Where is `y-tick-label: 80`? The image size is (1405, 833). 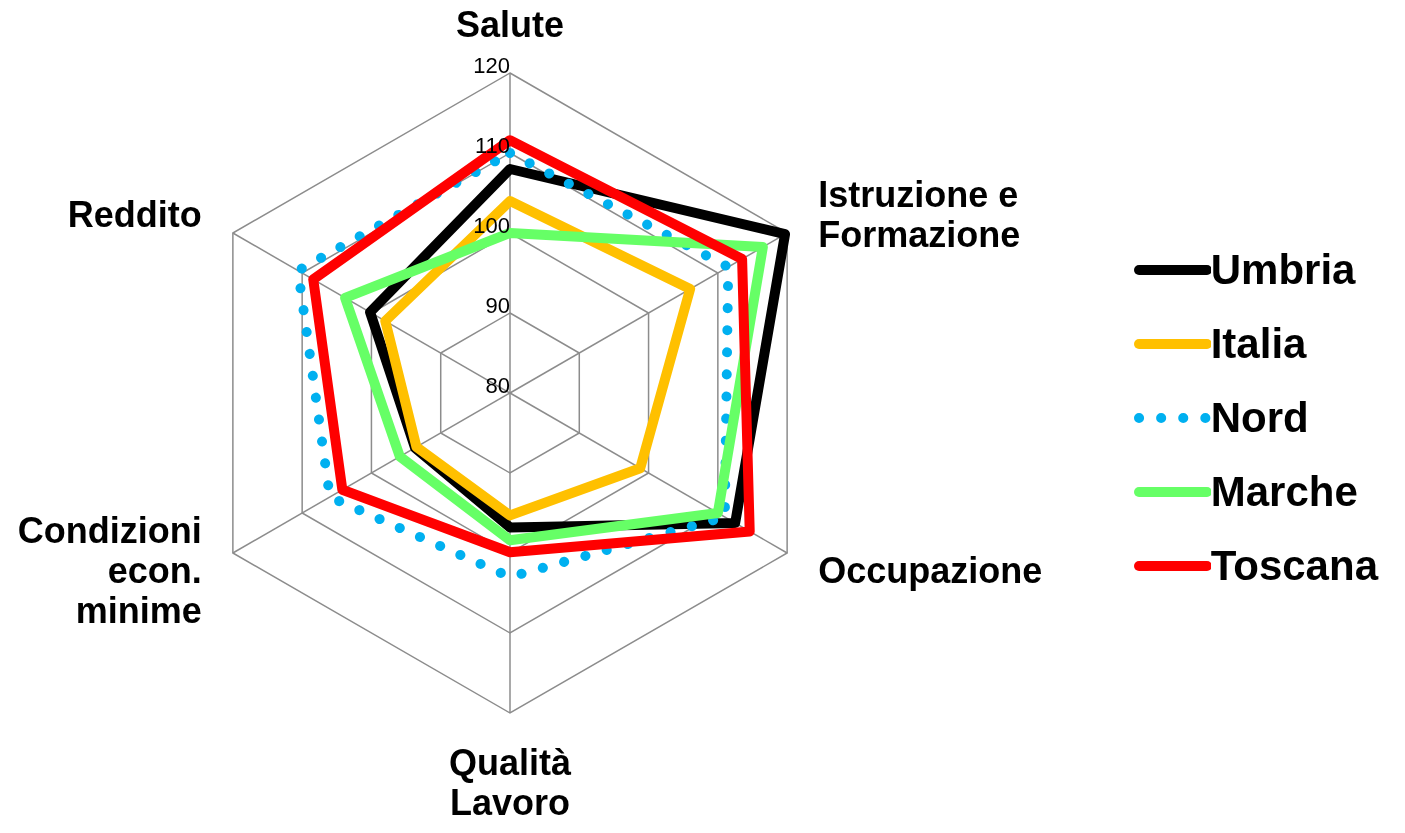
y-tick-label: 80 is located at coordinates (497, 385).